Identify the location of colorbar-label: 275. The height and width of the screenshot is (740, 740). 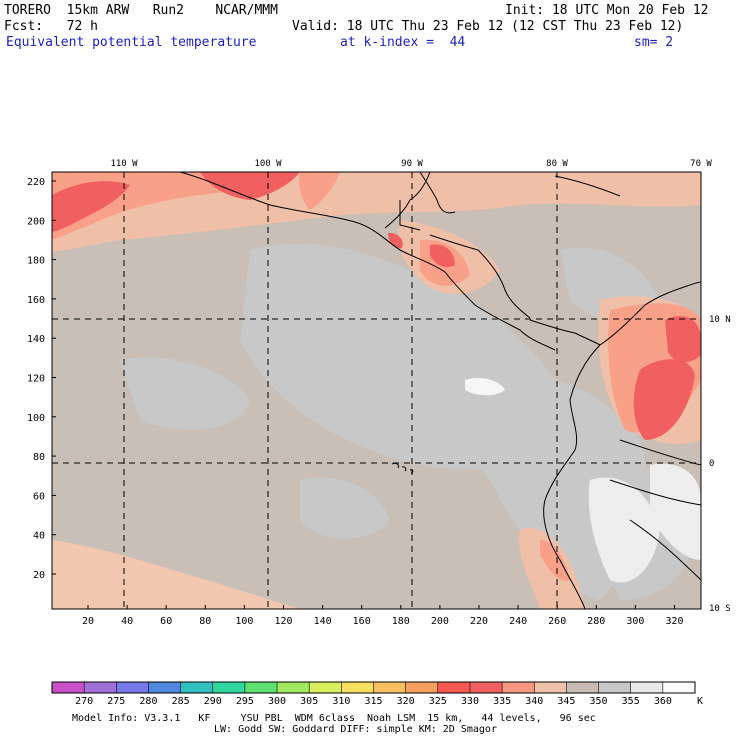
(116, 701).